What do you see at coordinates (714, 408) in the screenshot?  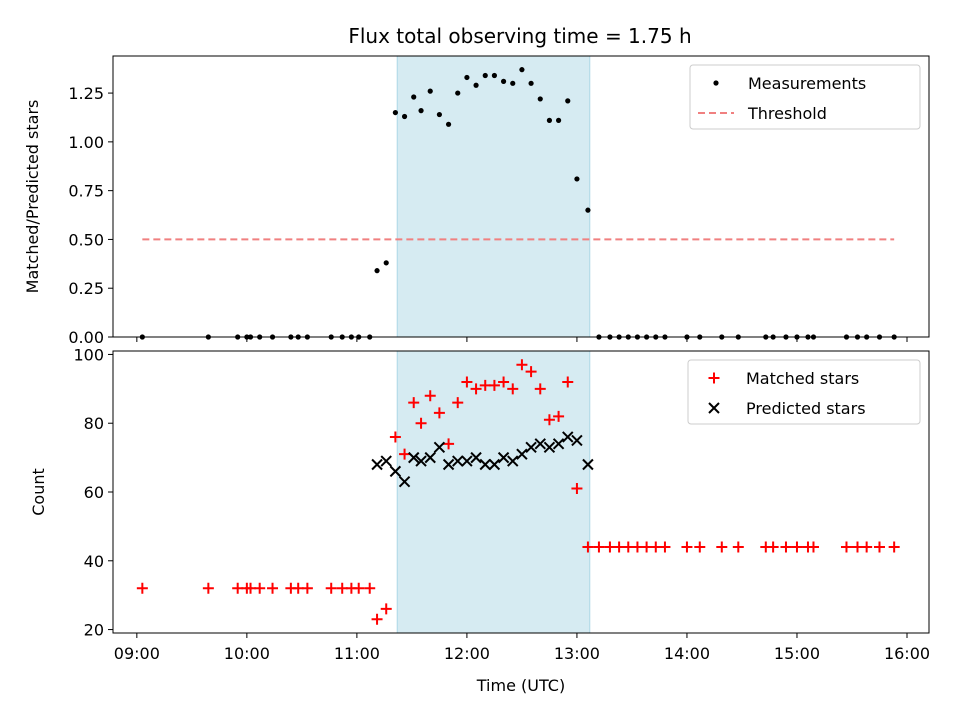 I see `legend-predicted-marker` at bounding box center [714, 408].